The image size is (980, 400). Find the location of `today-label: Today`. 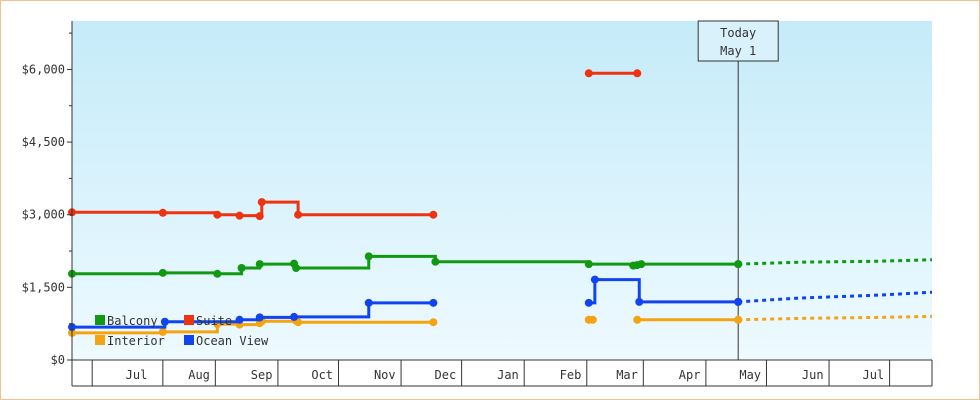

today-label: Today is located at coordinates (738, 33).